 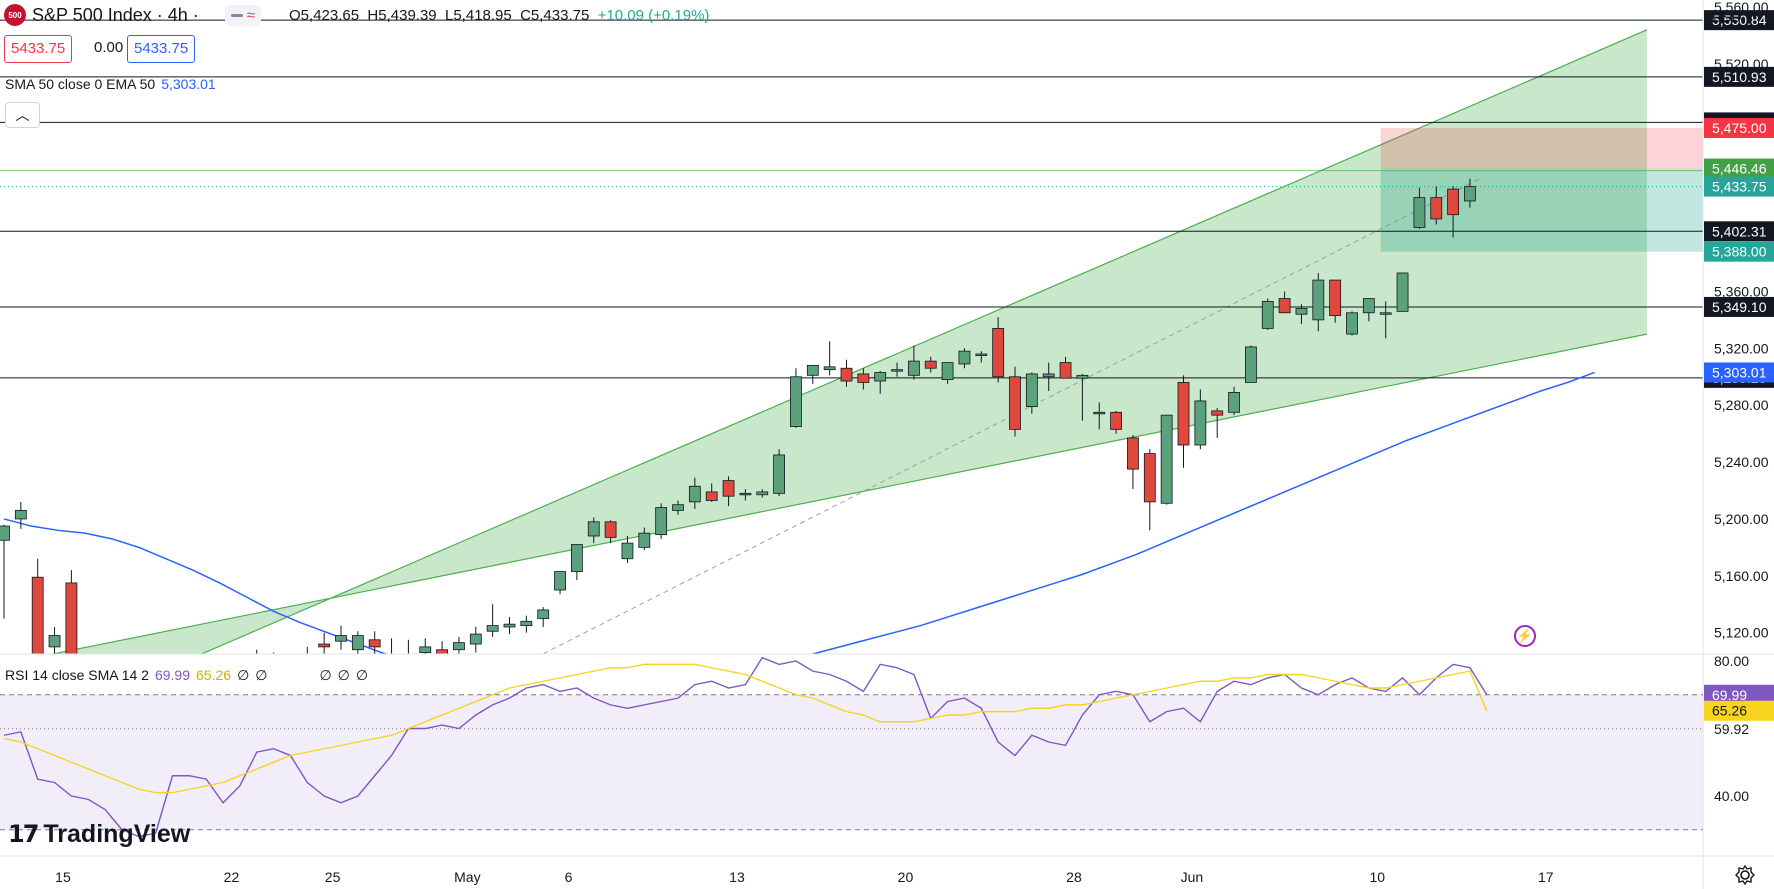 I want to click on time-tick-label: 6, so click(x=569, y=877).